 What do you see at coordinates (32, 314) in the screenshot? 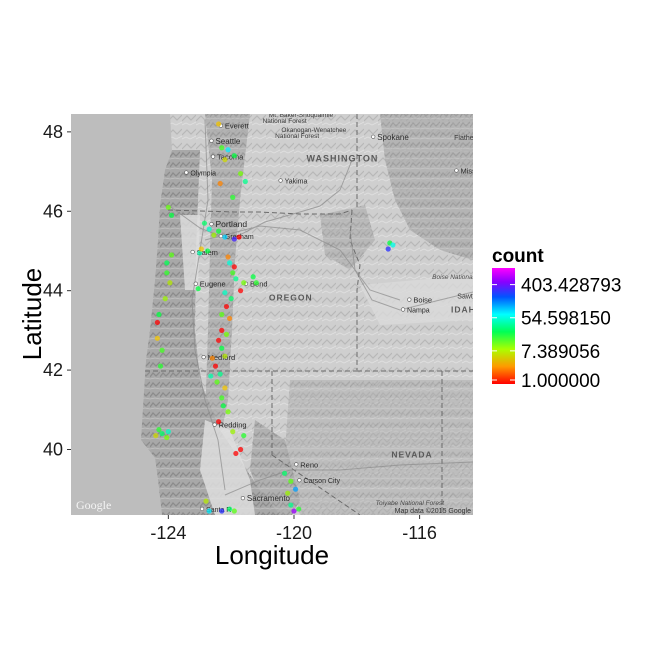
I see `y-axis-title: Latitude` at bounding box center [32, 314].